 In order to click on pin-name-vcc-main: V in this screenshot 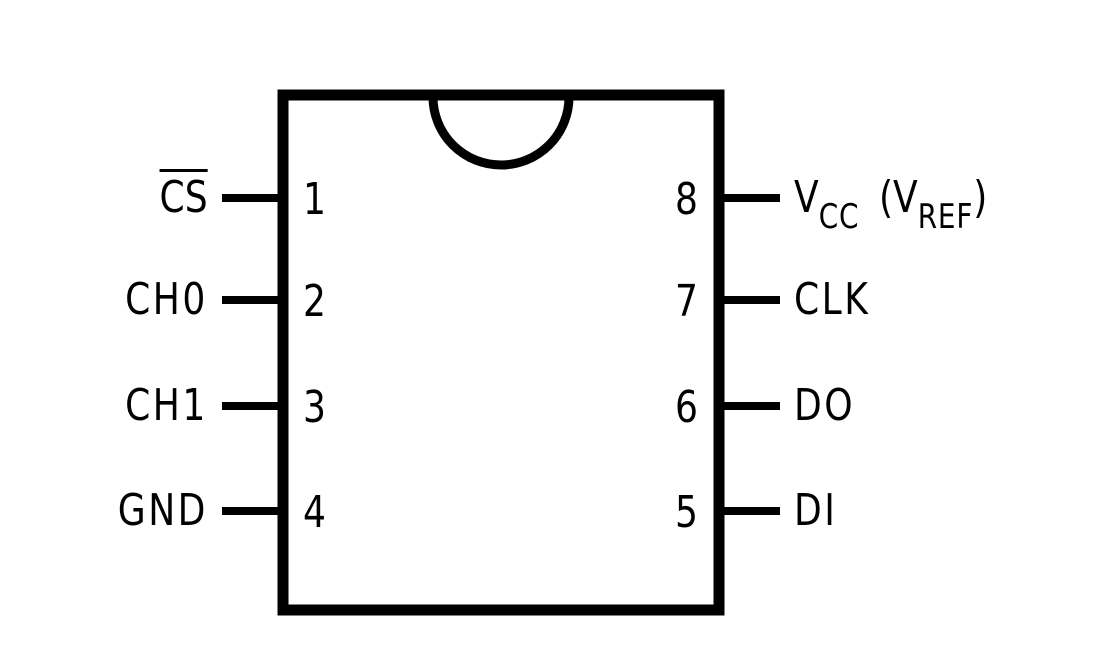, I will do `click(806, 197)`.